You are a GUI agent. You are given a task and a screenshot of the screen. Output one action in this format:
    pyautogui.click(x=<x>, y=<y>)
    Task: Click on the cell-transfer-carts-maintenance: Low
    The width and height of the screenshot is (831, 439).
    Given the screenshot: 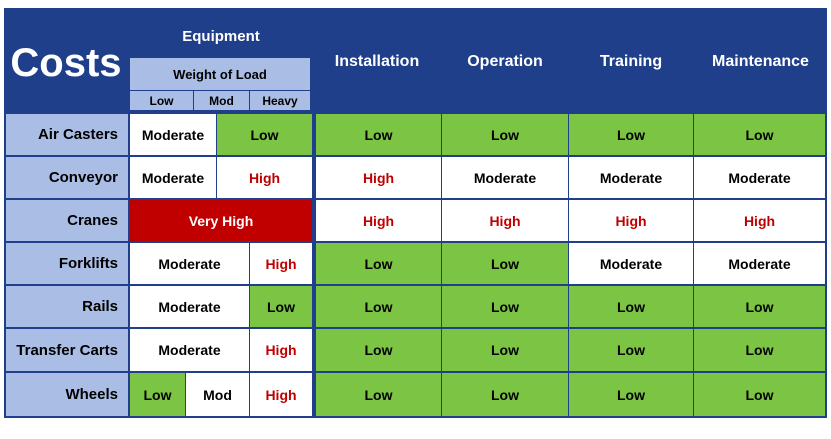 What is the action you would take?
    pyautogui.click(x=759, y=350)
    